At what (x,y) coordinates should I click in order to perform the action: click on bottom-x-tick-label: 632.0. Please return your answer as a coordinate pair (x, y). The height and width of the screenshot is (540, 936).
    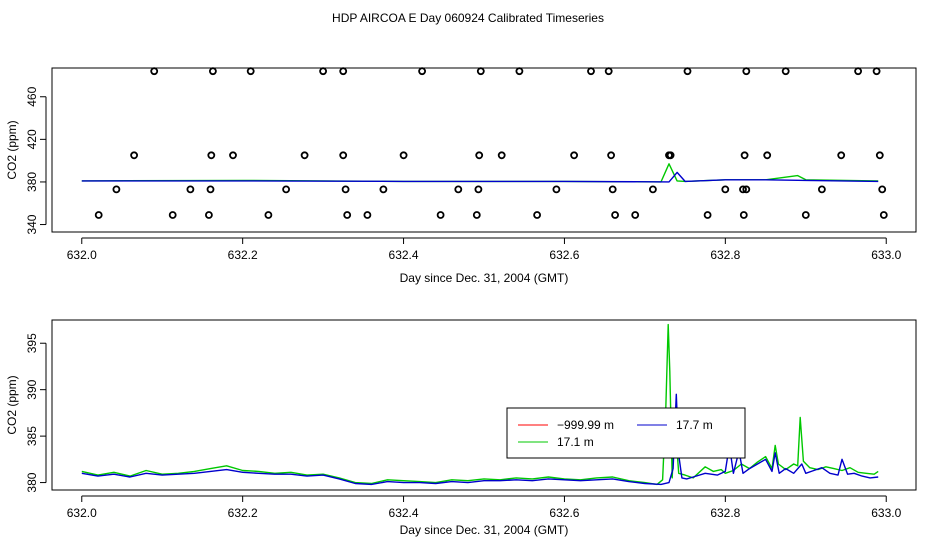
    Looking at the image, I should click on (82, 513).